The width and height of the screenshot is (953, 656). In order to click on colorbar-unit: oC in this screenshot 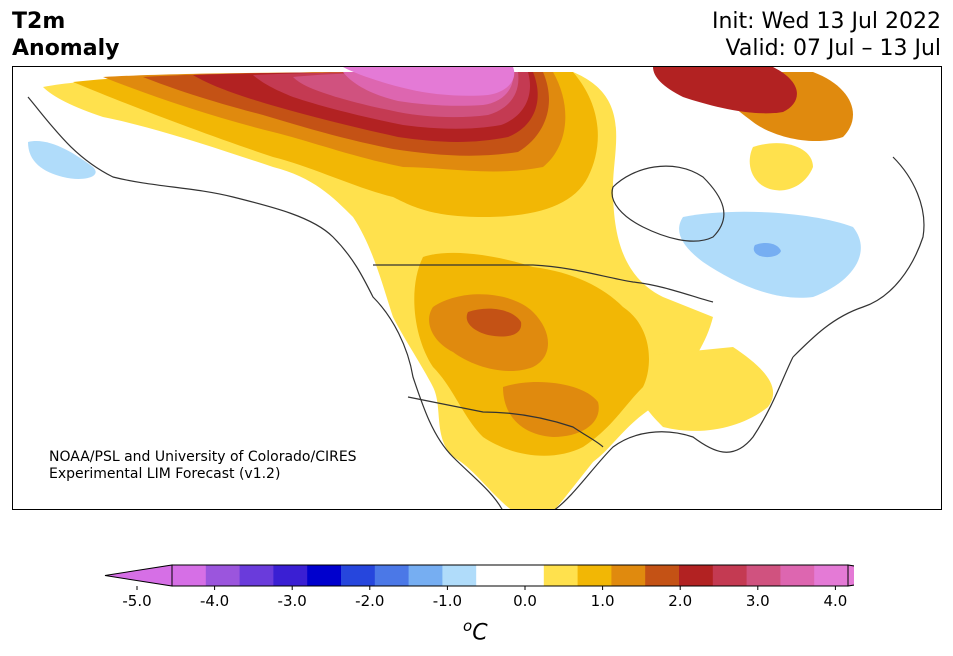, I will do `click(475, 631)`.